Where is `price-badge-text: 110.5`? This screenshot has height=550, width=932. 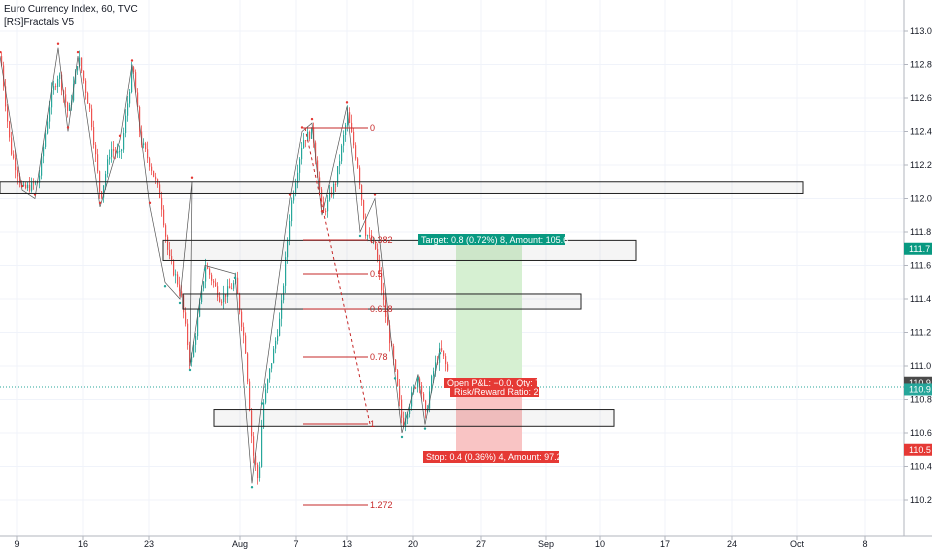
price-badge-text: 110.5 is located at coordinates (920, 450).